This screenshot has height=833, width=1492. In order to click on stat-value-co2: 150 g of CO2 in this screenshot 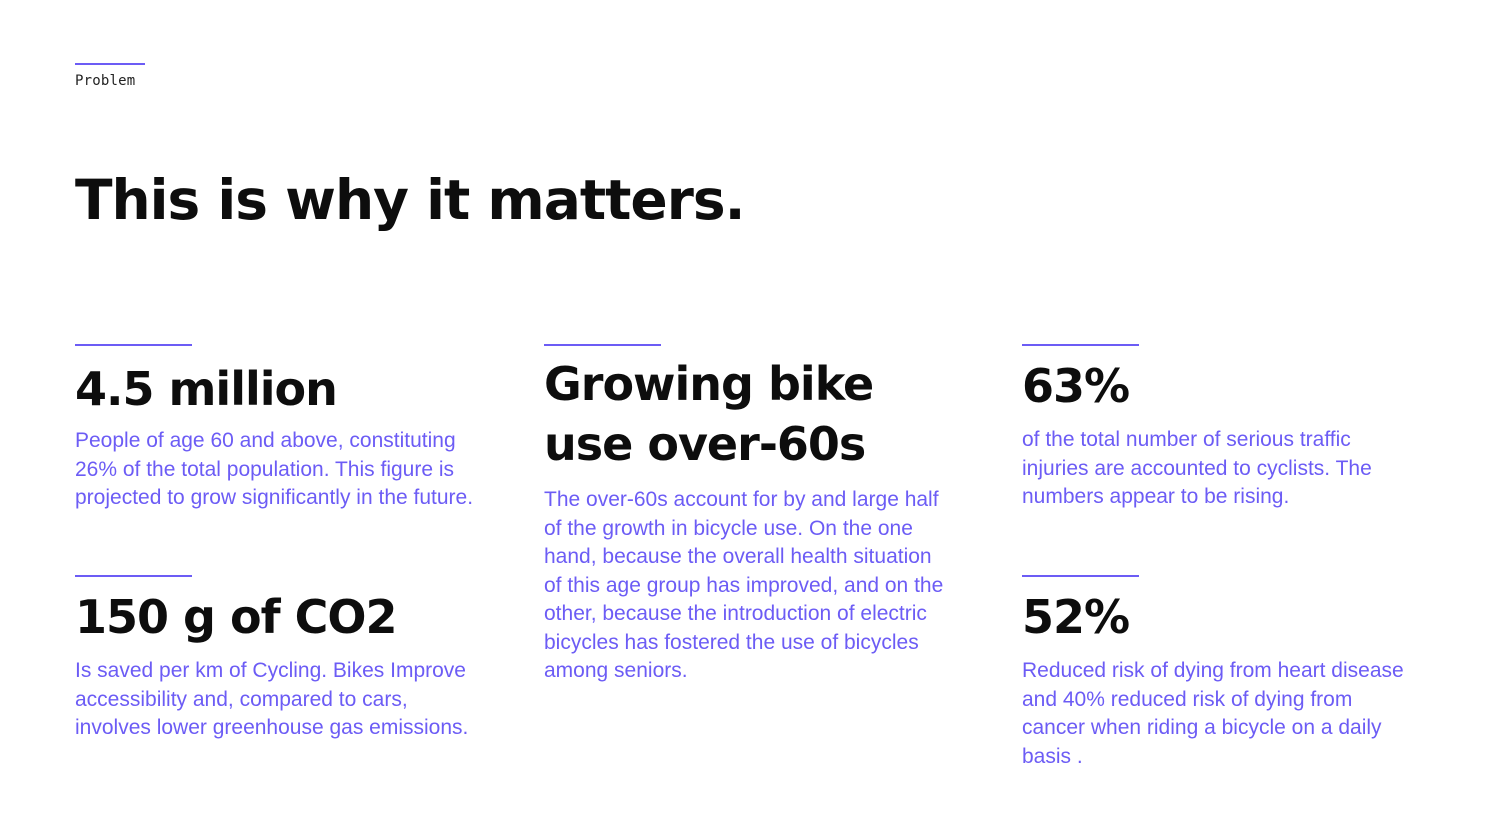, I will do `click(236, 617)`.